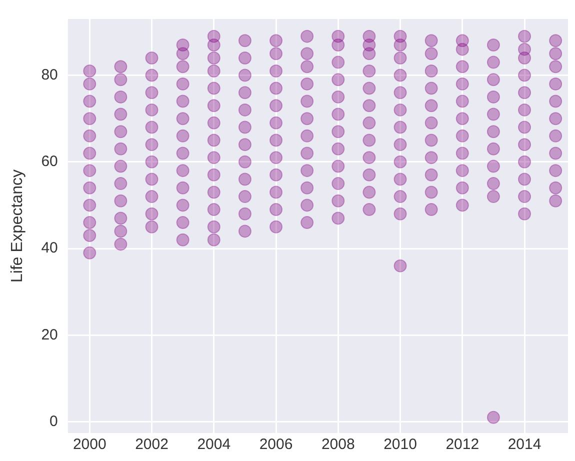  Describe the element at coordinates (463, 445) in the screenshot. I see `x-tick-label: 2012` at that location.